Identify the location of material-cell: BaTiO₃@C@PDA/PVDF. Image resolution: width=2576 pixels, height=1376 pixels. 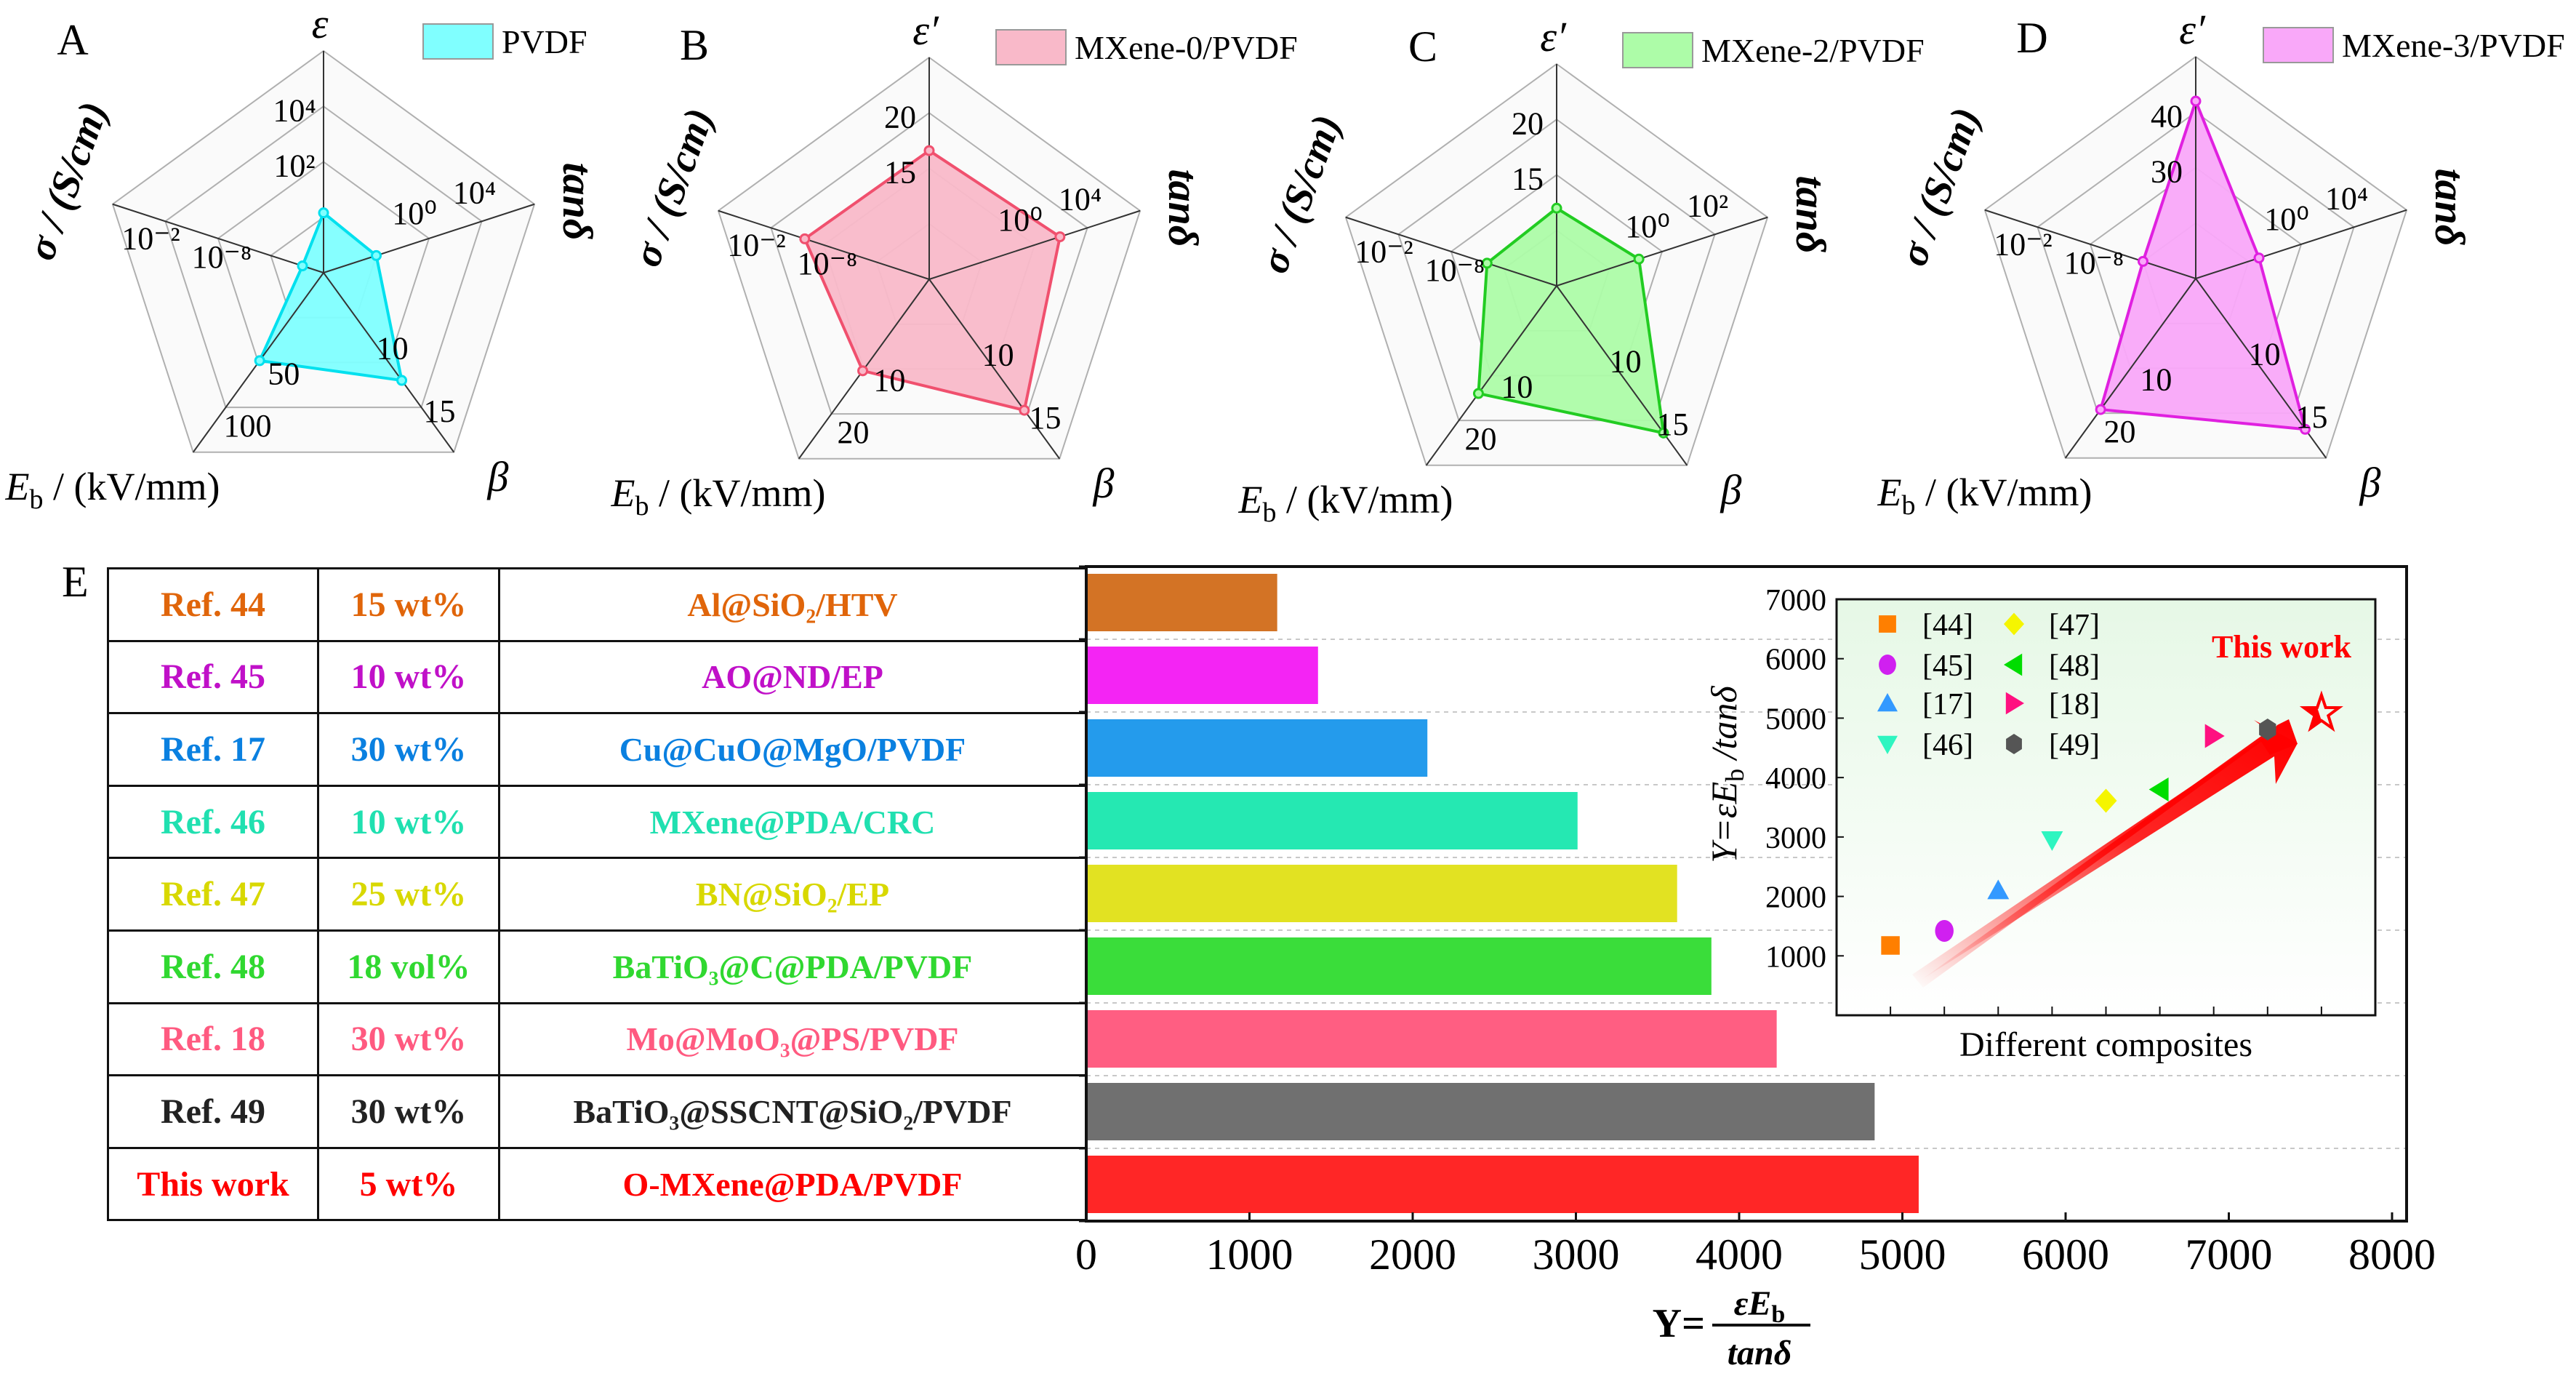
(793, 966).